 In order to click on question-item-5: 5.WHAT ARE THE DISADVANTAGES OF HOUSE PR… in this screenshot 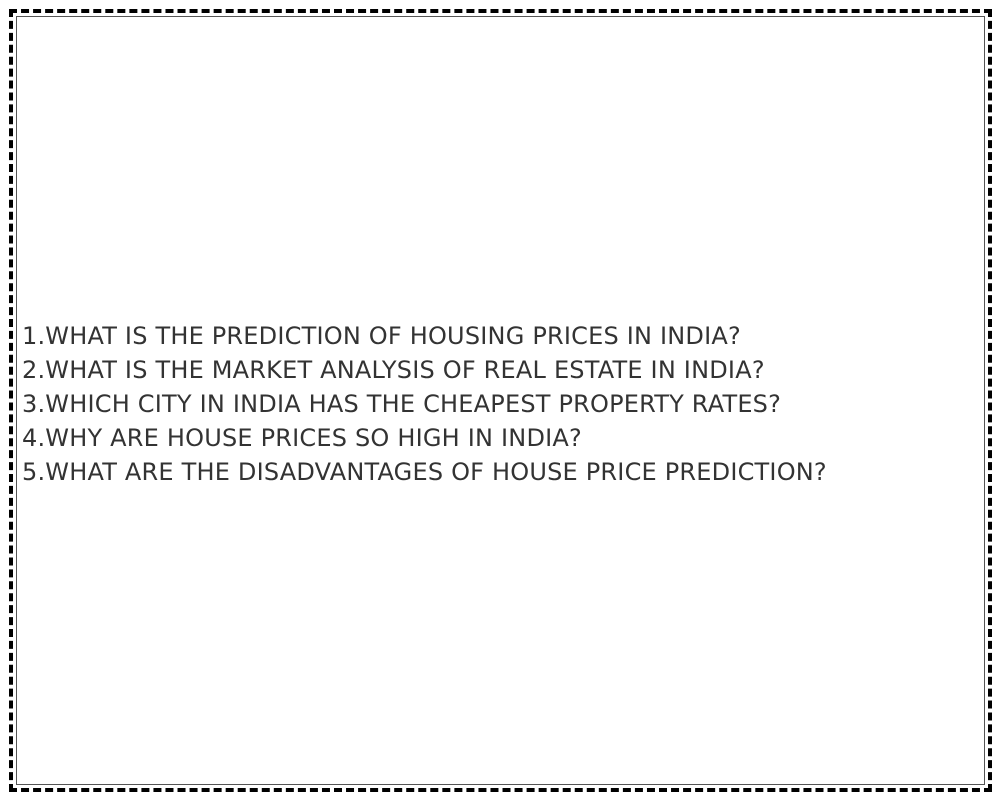, I will do `click(424, 472)`.